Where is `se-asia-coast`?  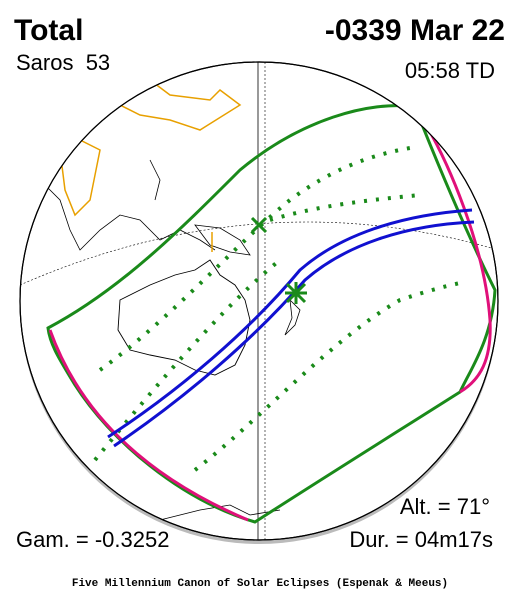
se-asia-coast is located at coordinates (127, 215).